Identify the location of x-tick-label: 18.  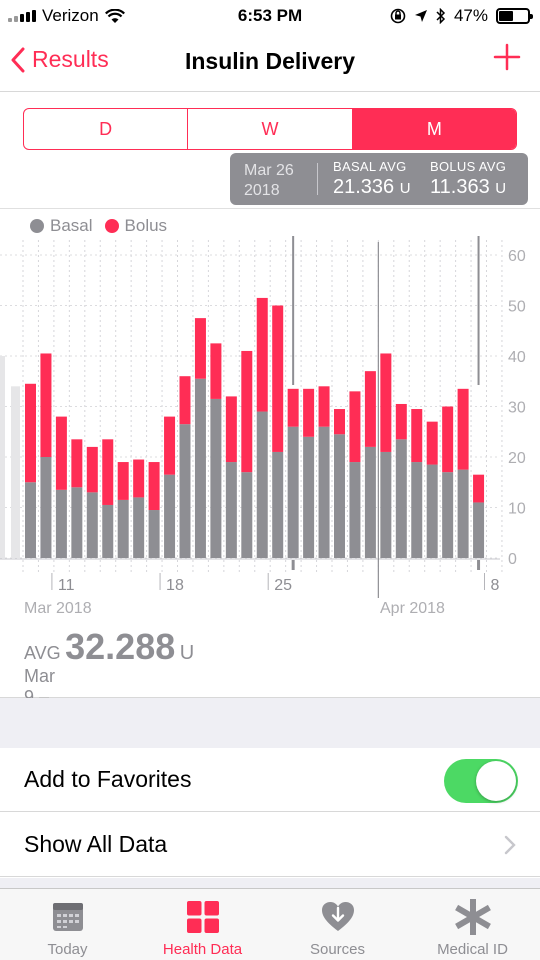
(175, 585).